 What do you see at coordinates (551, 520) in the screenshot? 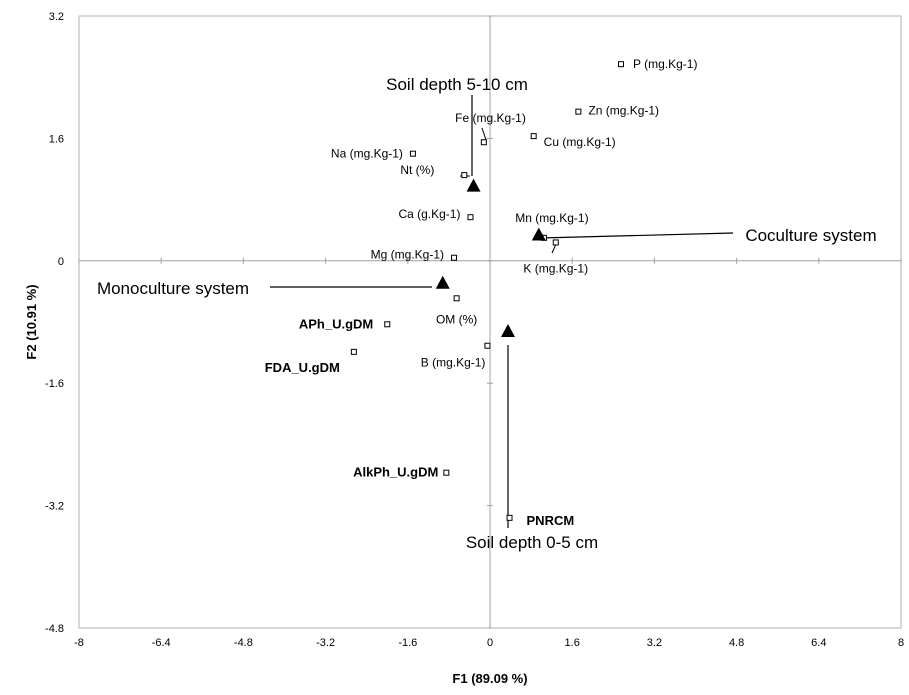
I see `variable-label: PNRCM` at bounding box center [551, 520].